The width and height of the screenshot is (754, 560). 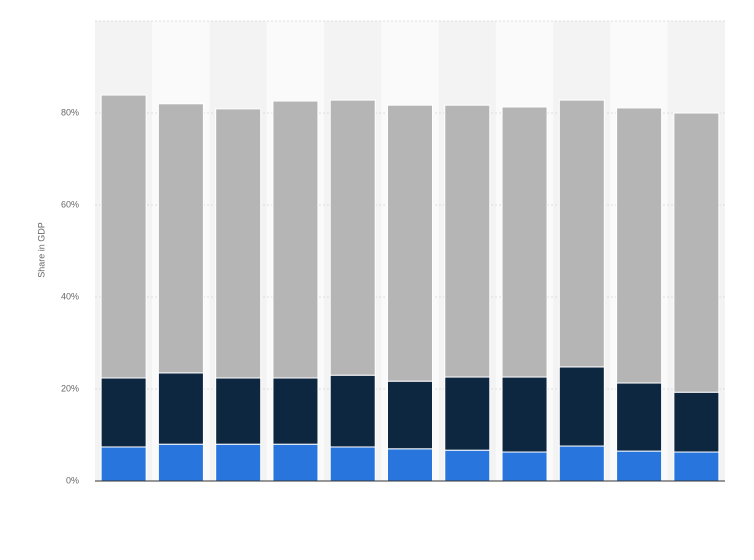 What do you see at coordinates (72, 480) in the screenshot?
I see `y-tick-label: 0%` at bounding box center [72, 480].